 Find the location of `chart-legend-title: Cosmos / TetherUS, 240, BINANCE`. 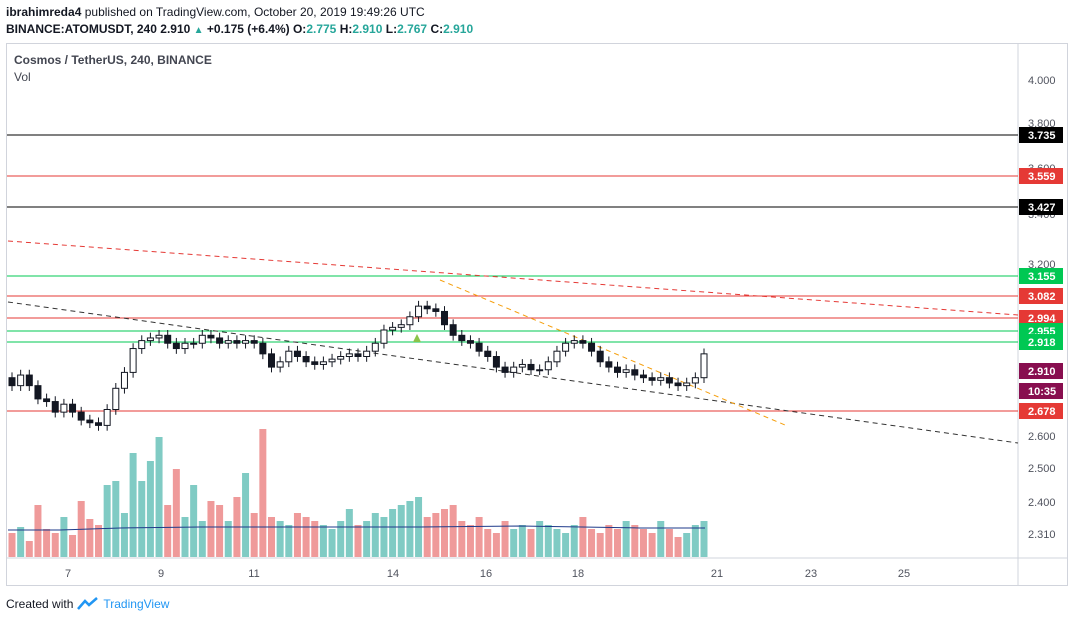

chart-legend-title: Cosmos / TetherUS, 240, BINANCE is located at coordinates (113, 60).